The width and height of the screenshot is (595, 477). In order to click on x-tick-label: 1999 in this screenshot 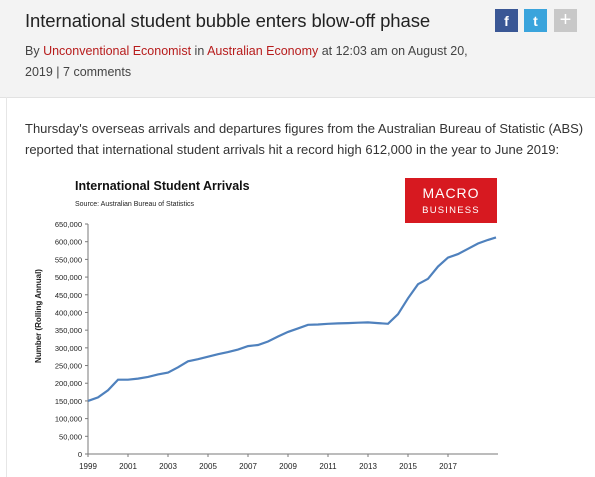, I will do `click(88, 466)`.